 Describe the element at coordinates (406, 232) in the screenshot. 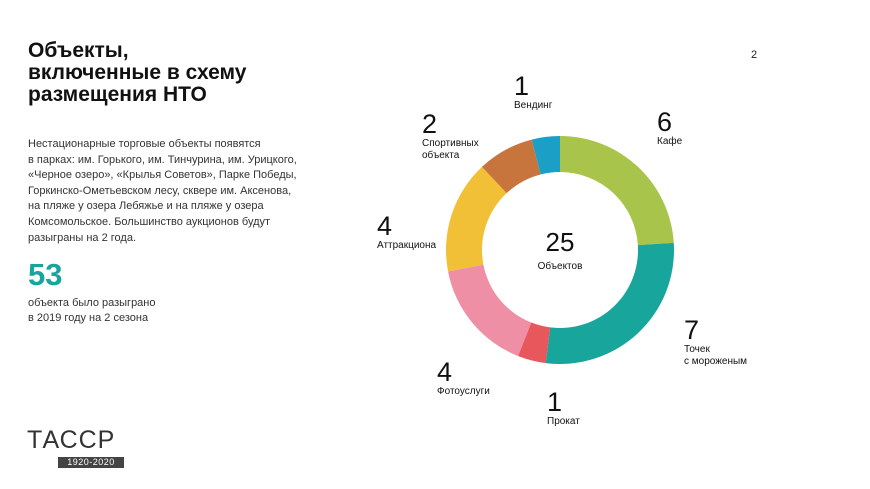

I see `slice-label: 4 Аттракциона` at that location.